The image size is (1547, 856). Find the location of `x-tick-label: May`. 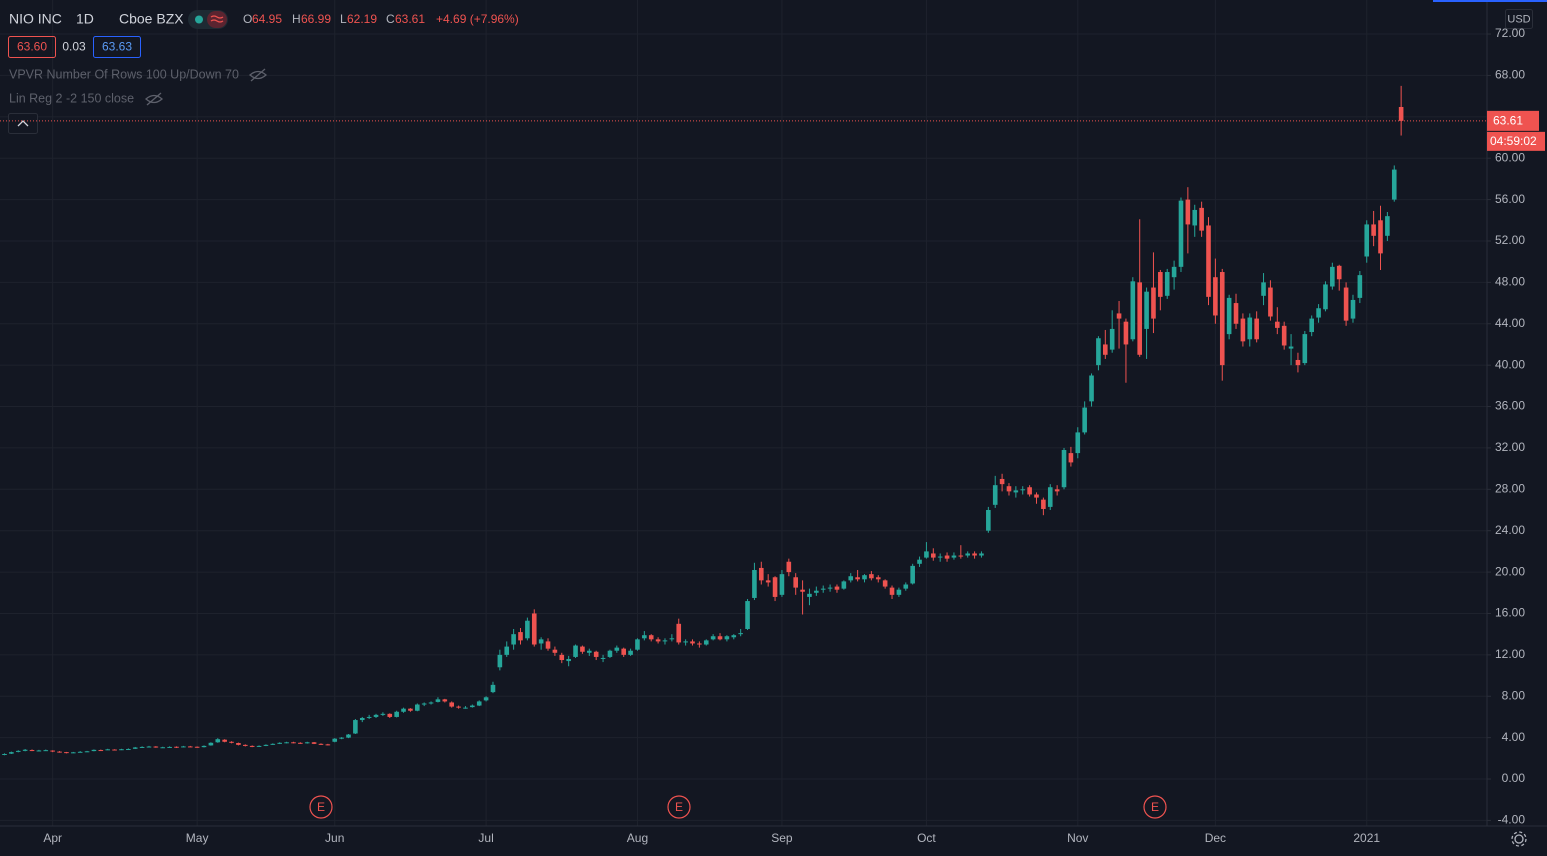

x-tick-label: May is located at coordinates (197, 838).